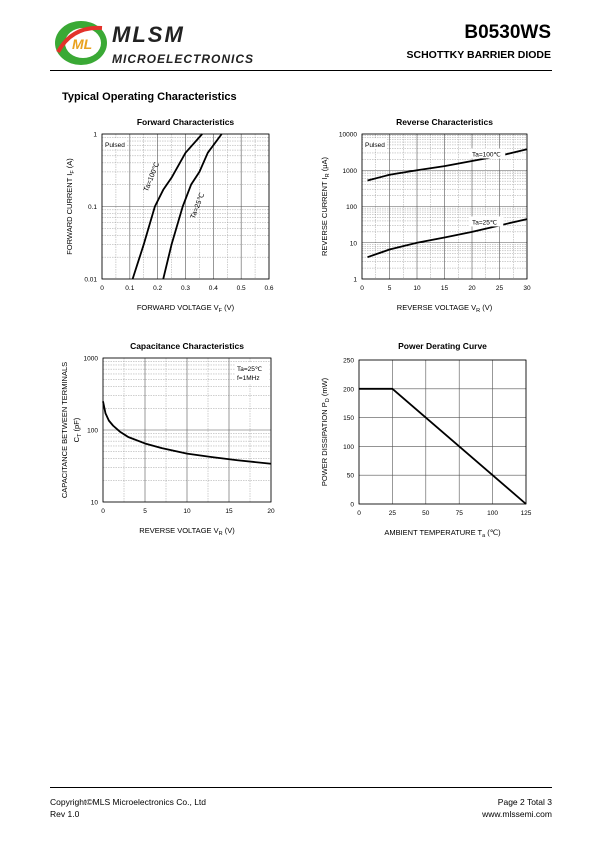 The height and width of the screenshot is (842, 595). What do you see at coordinates (157, 288) in the screenshot?
I see `x-tick-label: 0.2` at bounding box center [157, 288].